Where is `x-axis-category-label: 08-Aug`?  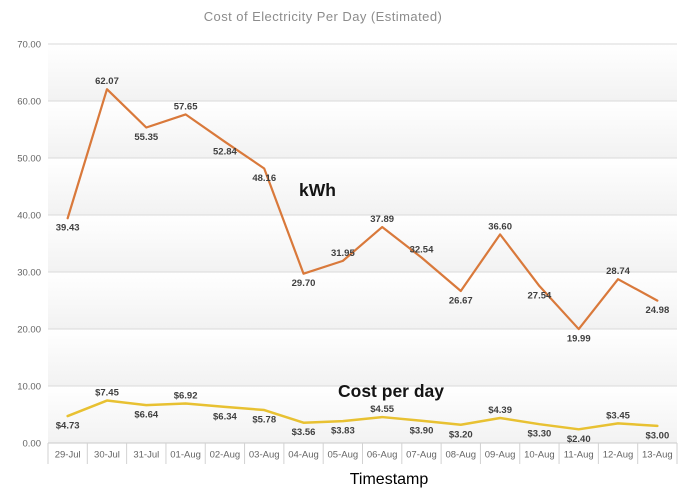 x-axis-category-label: 08-Aug is located at coordinates (460, 455).